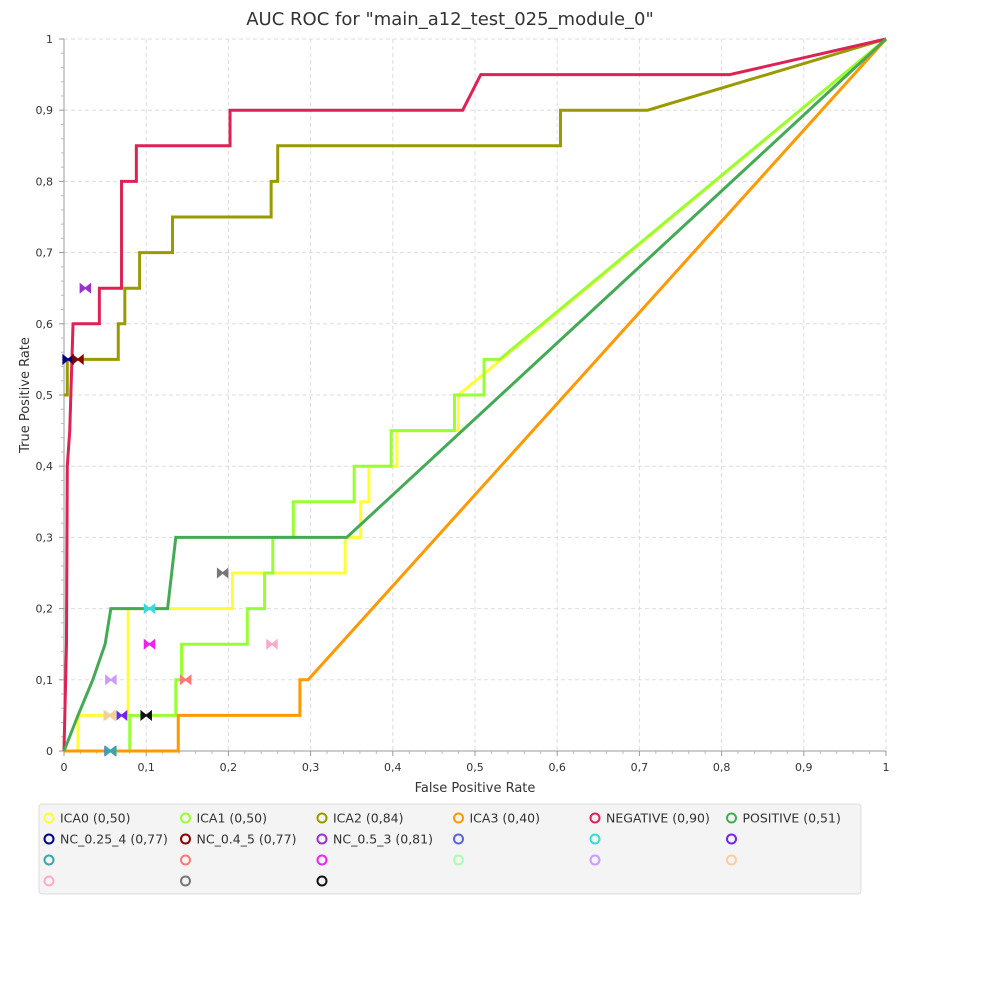 Image resolution: width=1000 pixels, height=1004 pixels. What do you see at coordinates (170, 519) in the screenshot?
I see `marker-points` at bounding box center [170, 519].